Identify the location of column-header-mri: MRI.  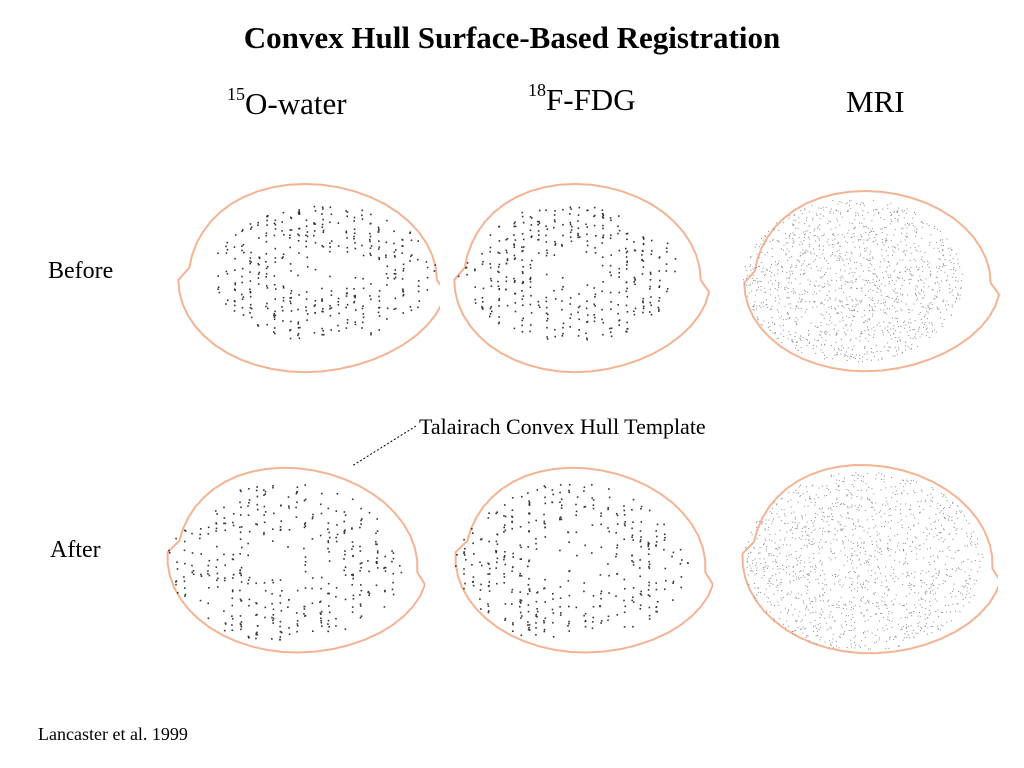
(875, 102).